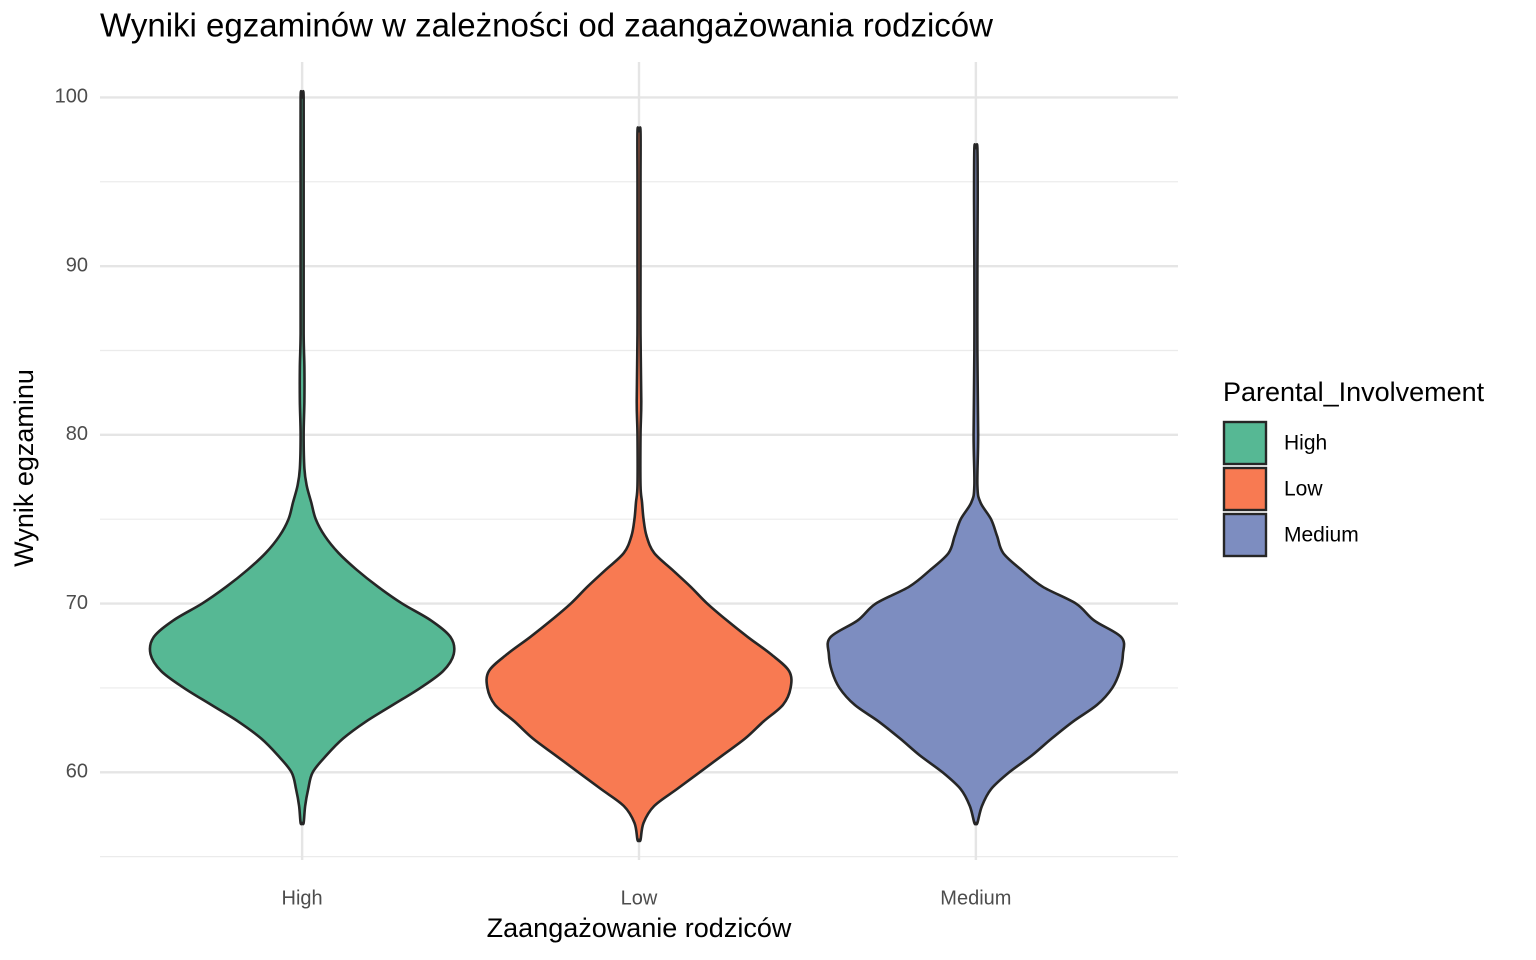  Describe the element at coordinates (975, 898) in the screenshot. I see `x-tick-label: Medium` at that location.